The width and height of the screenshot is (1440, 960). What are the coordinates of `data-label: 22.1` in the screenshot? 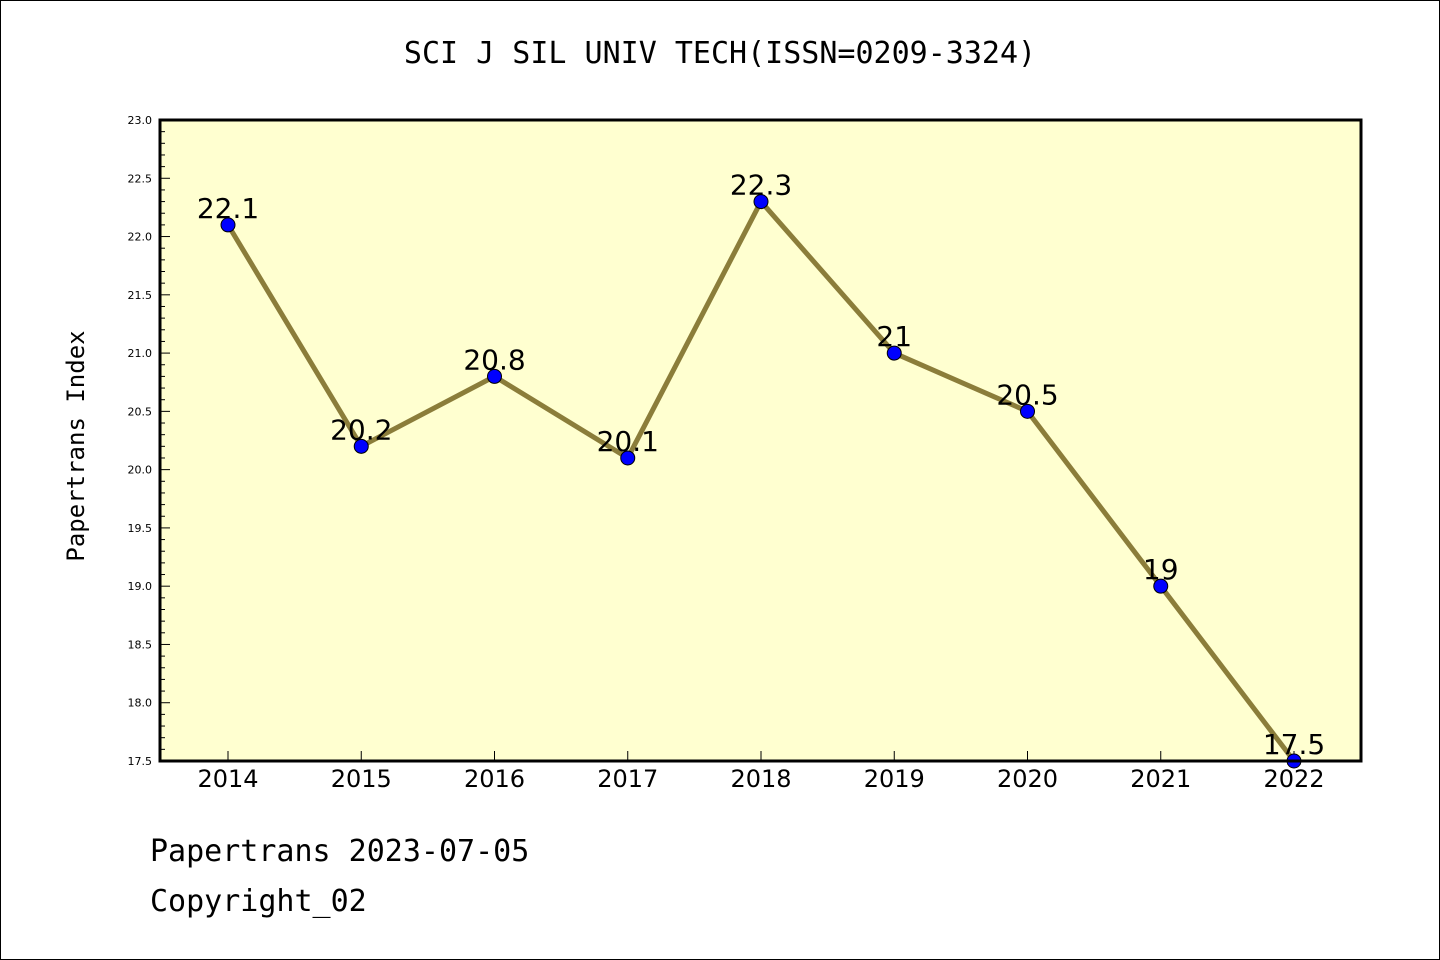 It's located at (228, 208).